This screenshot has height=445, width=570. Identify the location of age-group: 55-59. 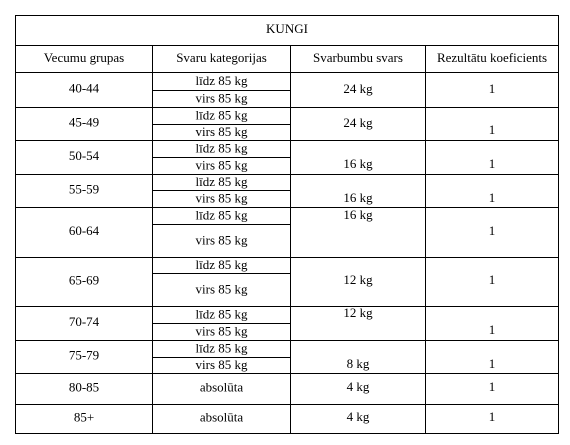
(84, 188).